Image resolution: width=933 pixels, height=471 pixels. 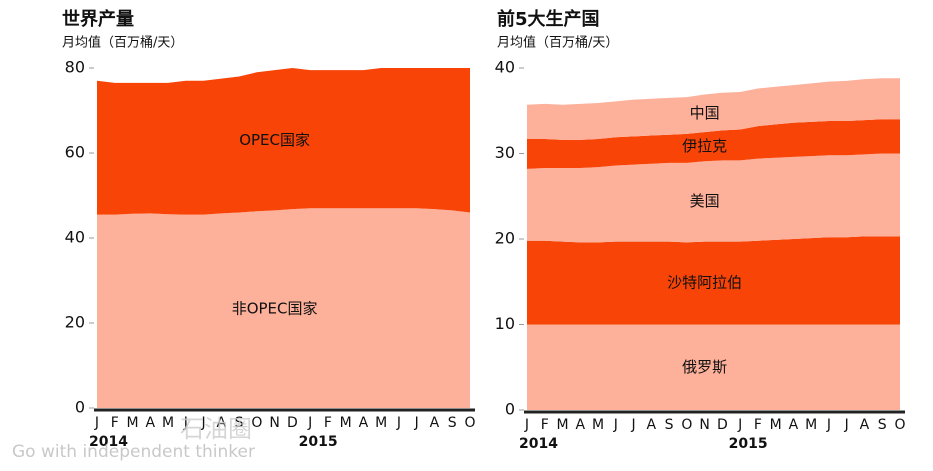 What do you see at coordinates (275, 309) in the screenshot?
I see `series-label: 非OPEC国家` at bounding box center [275, 309].